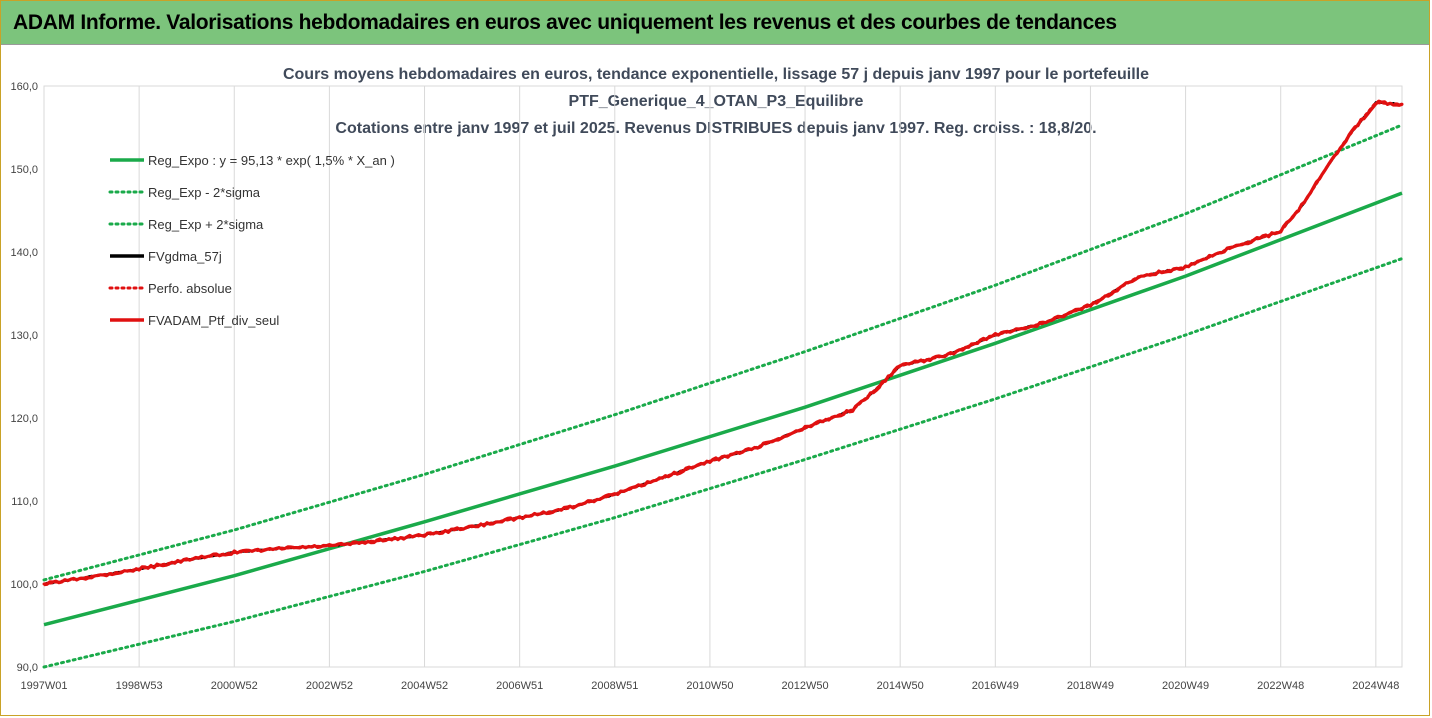 This screenshot has width=1432, height=718. What do you see at coordinates (204, 192) in the screenshot?
I see `legend-label: Reg_Exp - 2*sigma` at bounding box center [204, 192].